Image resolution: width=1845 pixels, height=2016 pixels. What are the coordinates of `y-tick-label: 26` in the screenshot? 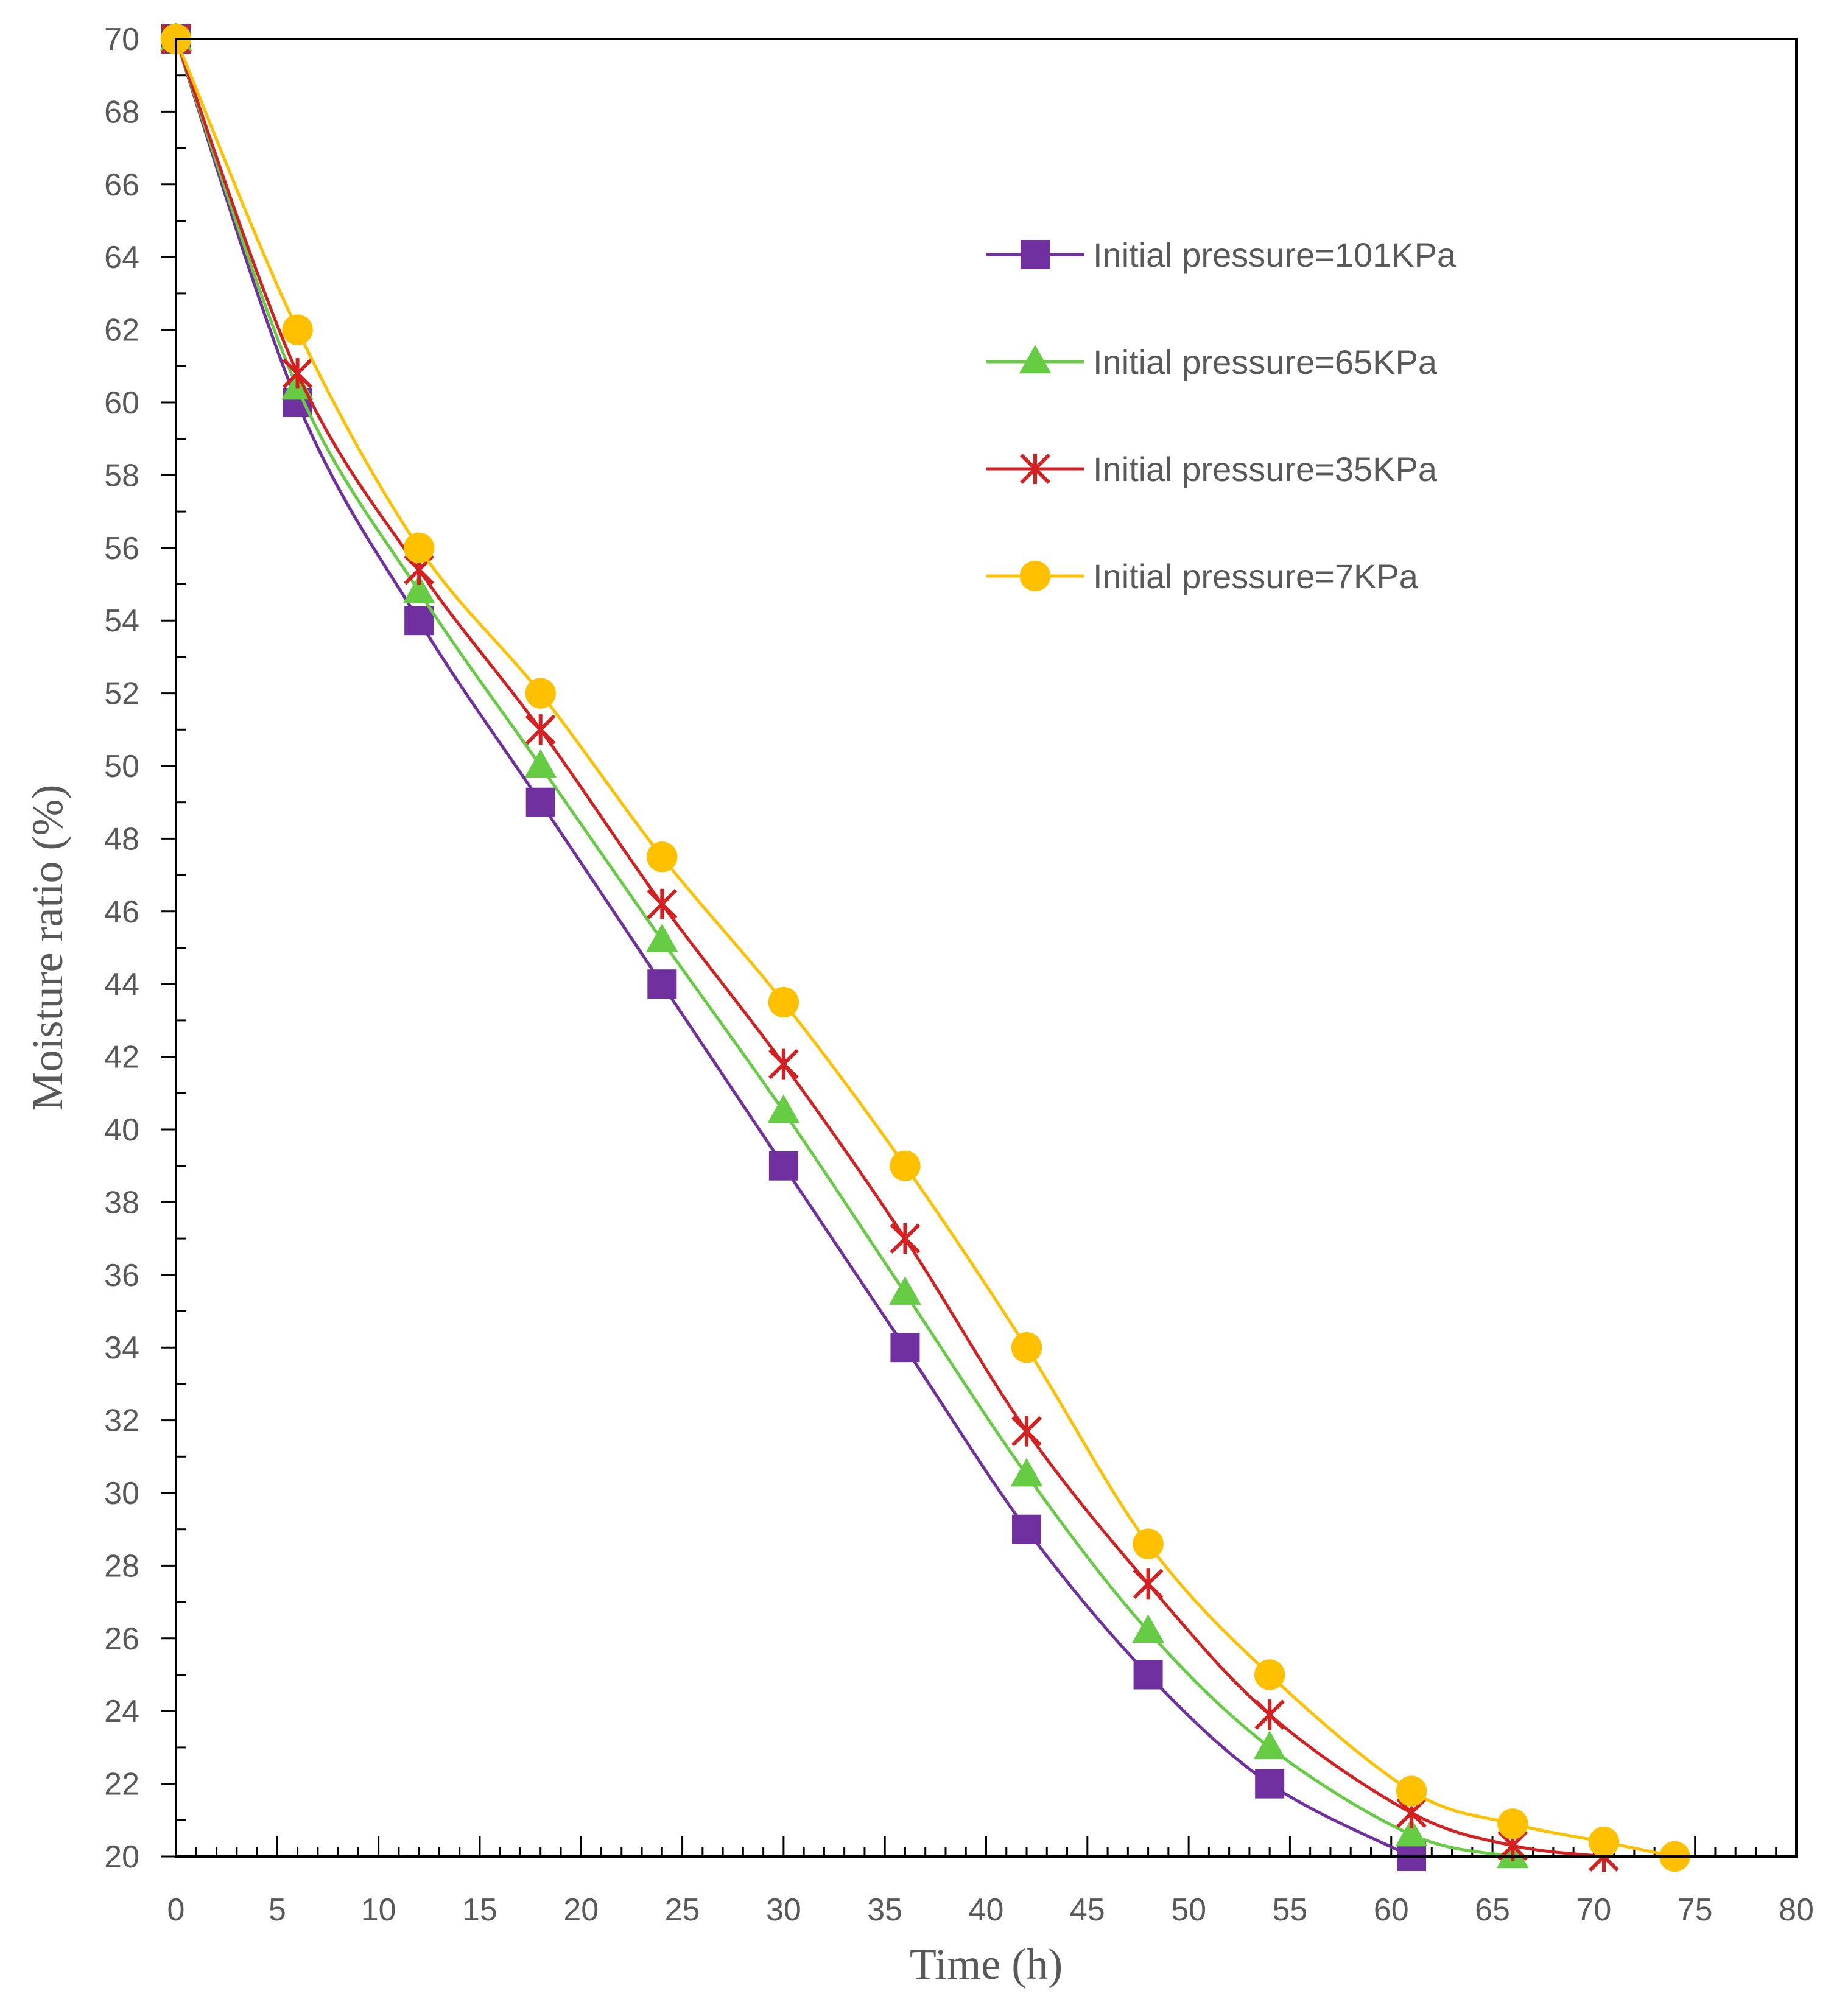 It's located at (121, 1639).